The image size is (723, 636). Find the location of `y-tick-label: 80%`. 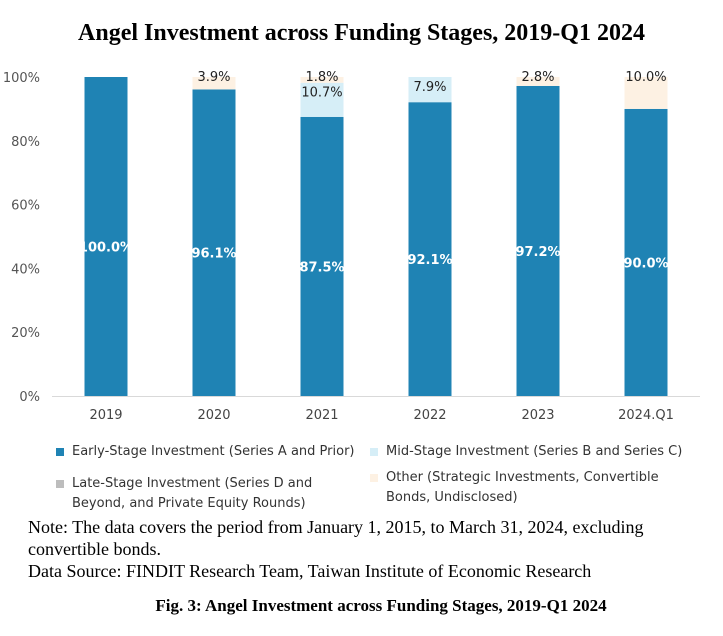

y-tick-label: 80% is located at coordinates (25, 142).